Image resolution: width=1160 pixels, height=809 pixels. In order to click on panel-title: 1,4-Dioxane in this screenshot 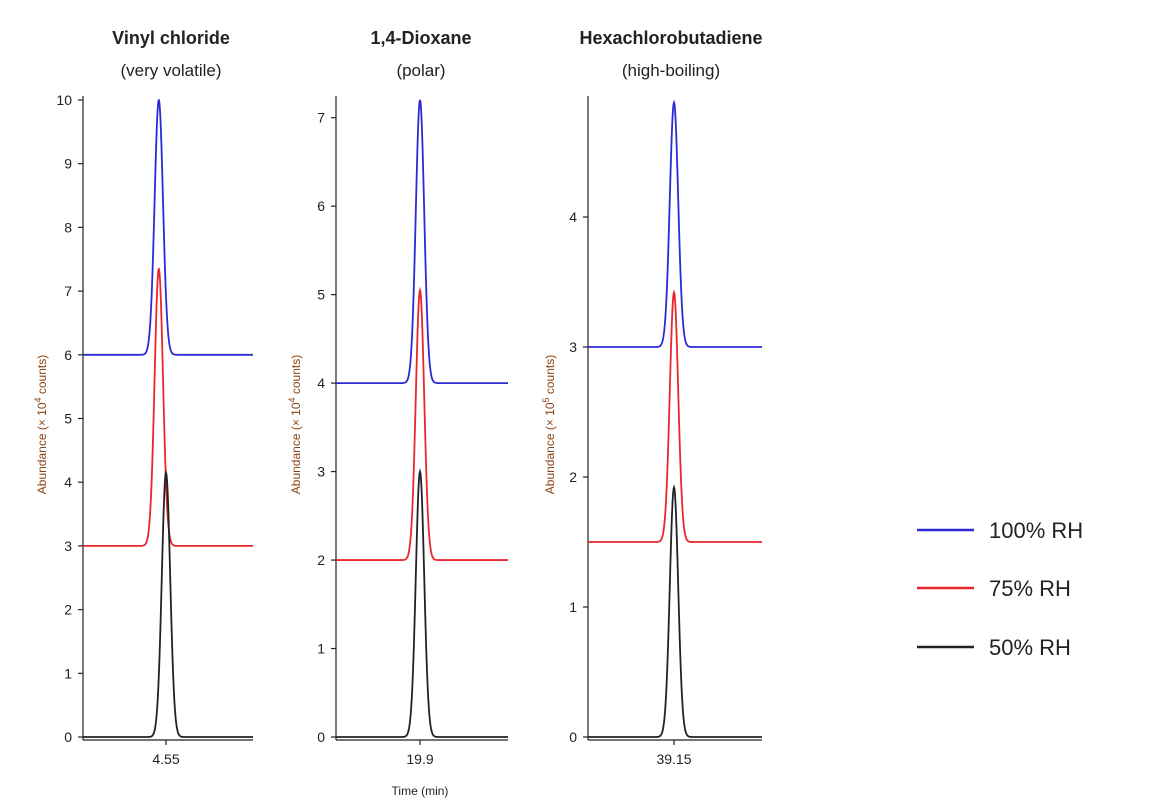, I will do `click(420, 38)`.